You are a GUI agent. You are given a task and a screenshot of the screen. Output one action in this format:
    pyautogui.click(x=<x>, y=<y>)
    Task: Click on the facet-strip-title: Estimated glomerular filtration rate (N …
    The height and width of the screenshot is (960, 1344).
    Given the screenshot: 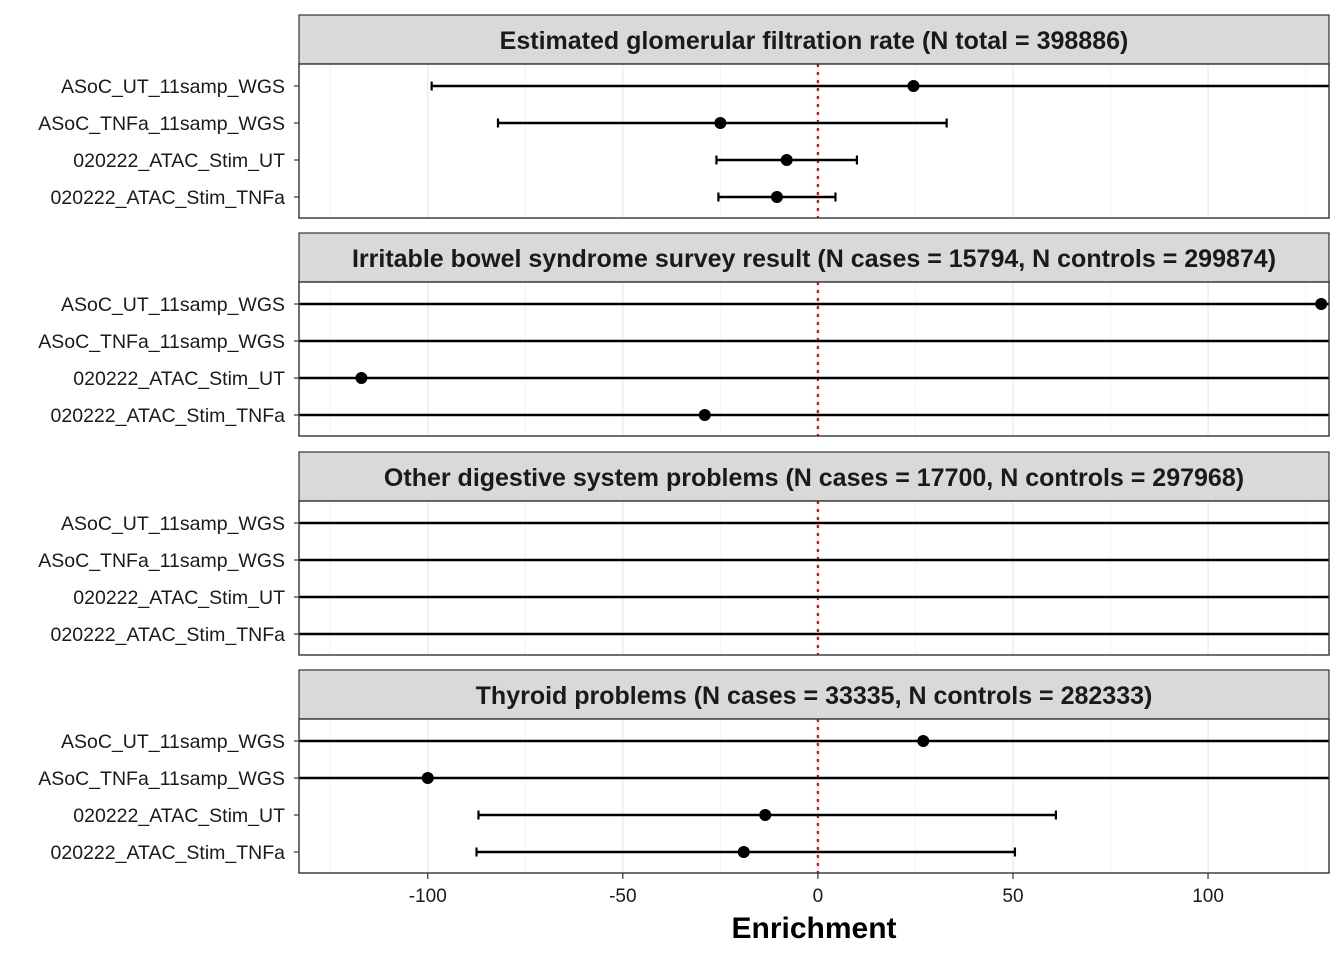 What is the action you would take?
    pyautogui.click(x=814, y=41)
    